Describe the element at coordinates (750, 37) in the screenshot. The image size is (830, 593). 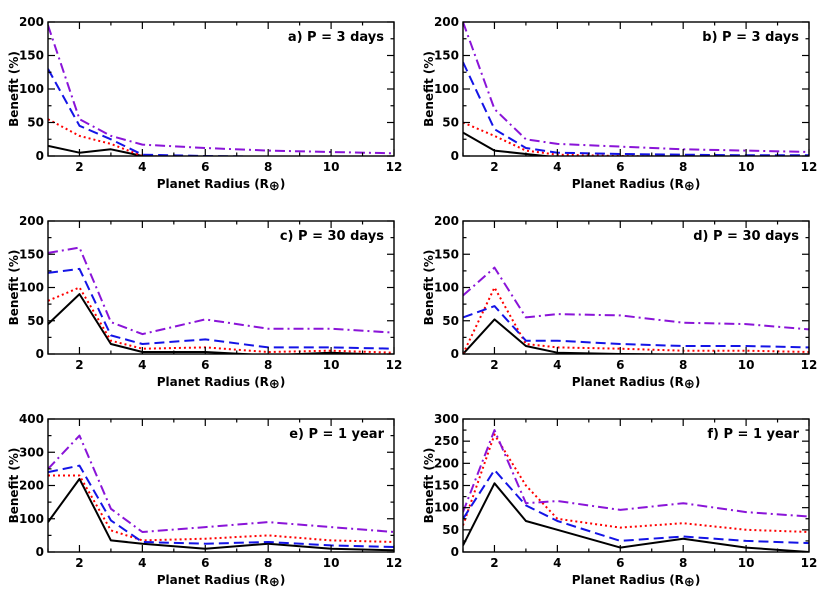
I see `panel-title: b) P = 3 days` at that location.